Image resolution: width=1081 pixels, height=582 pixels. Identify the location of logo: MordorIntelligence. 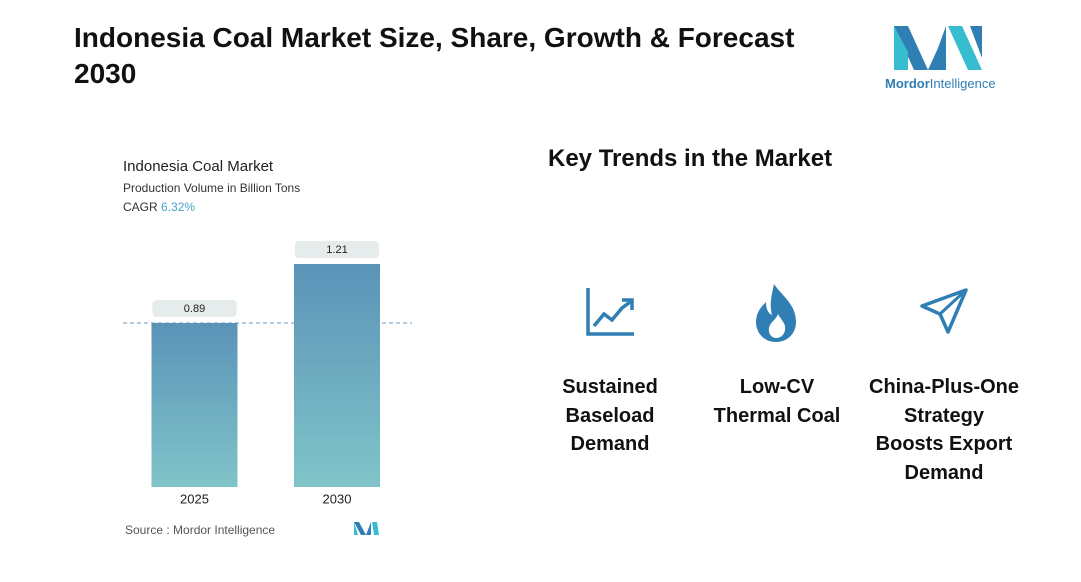
(940, 58).